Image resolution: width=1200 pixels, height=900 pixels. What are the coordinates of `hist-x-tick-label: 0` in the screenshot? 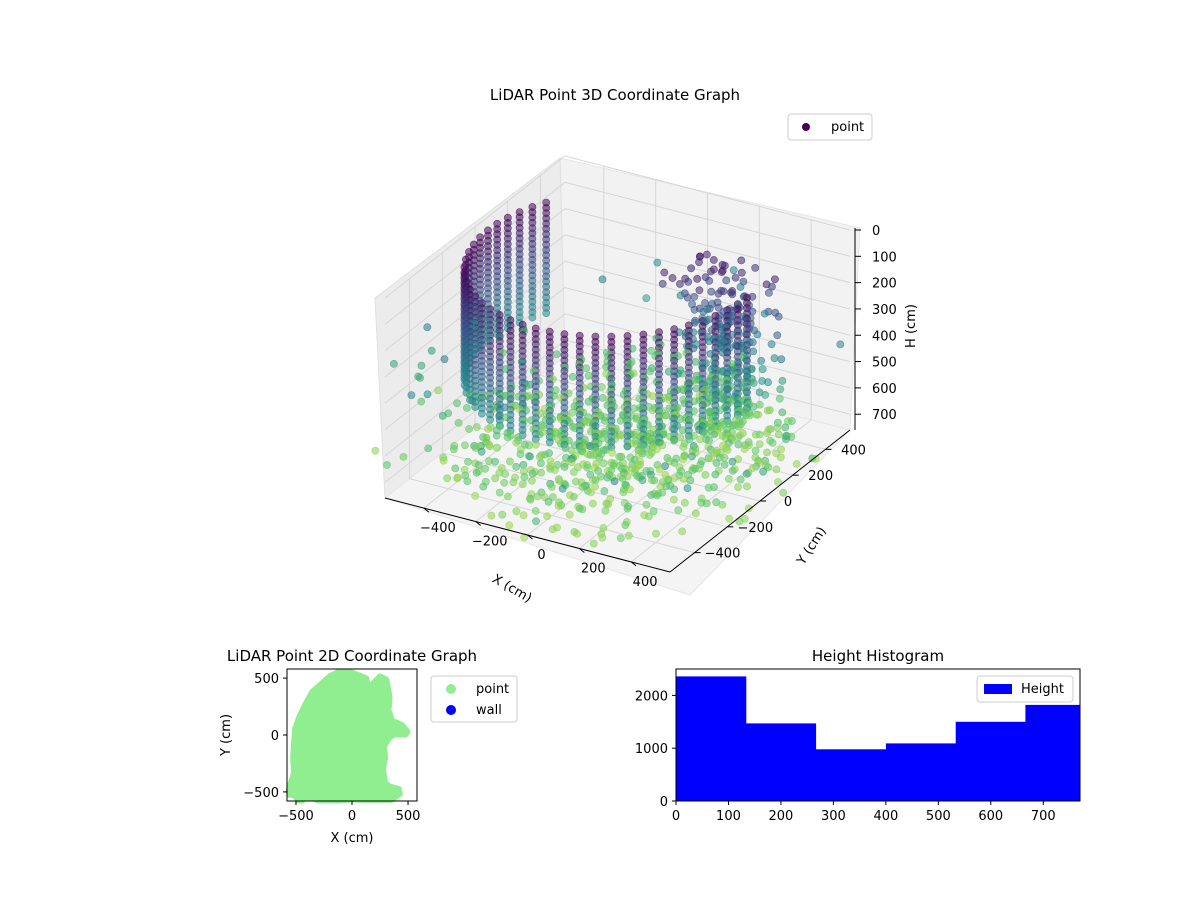 It's located at (676, 816).